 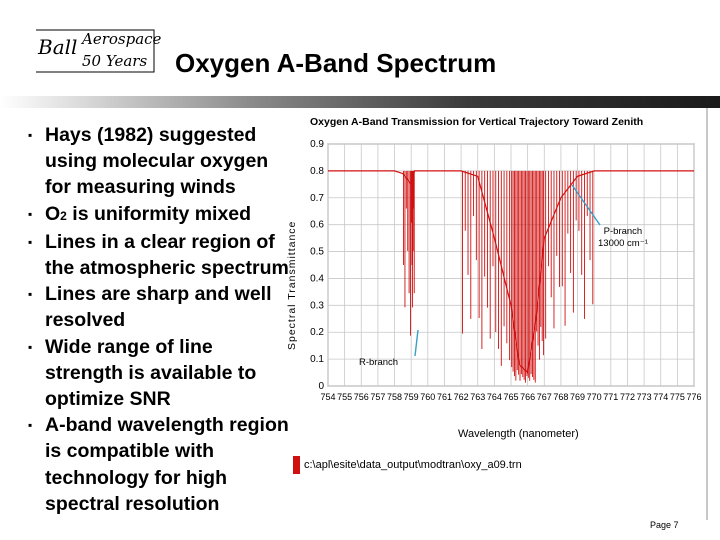 What do you see at coordinates (317, 359) in the screenshot?
I see `y-tick-label: 0.1` at bounding box center [317, 359].